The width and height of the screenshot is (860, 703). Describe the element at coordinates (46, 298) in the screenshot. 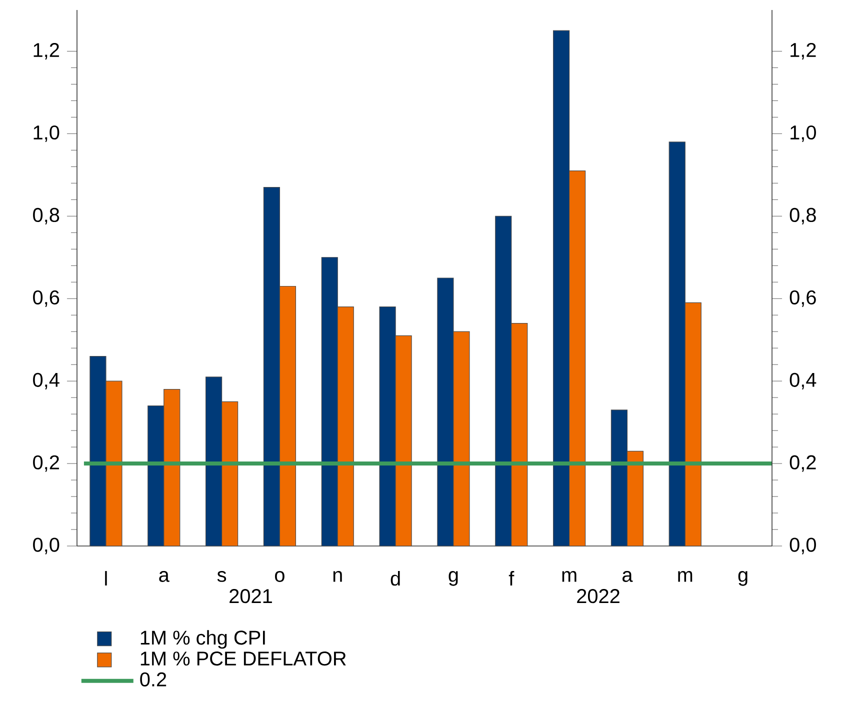

I see `y2-tick-label: 0,6` at that location.